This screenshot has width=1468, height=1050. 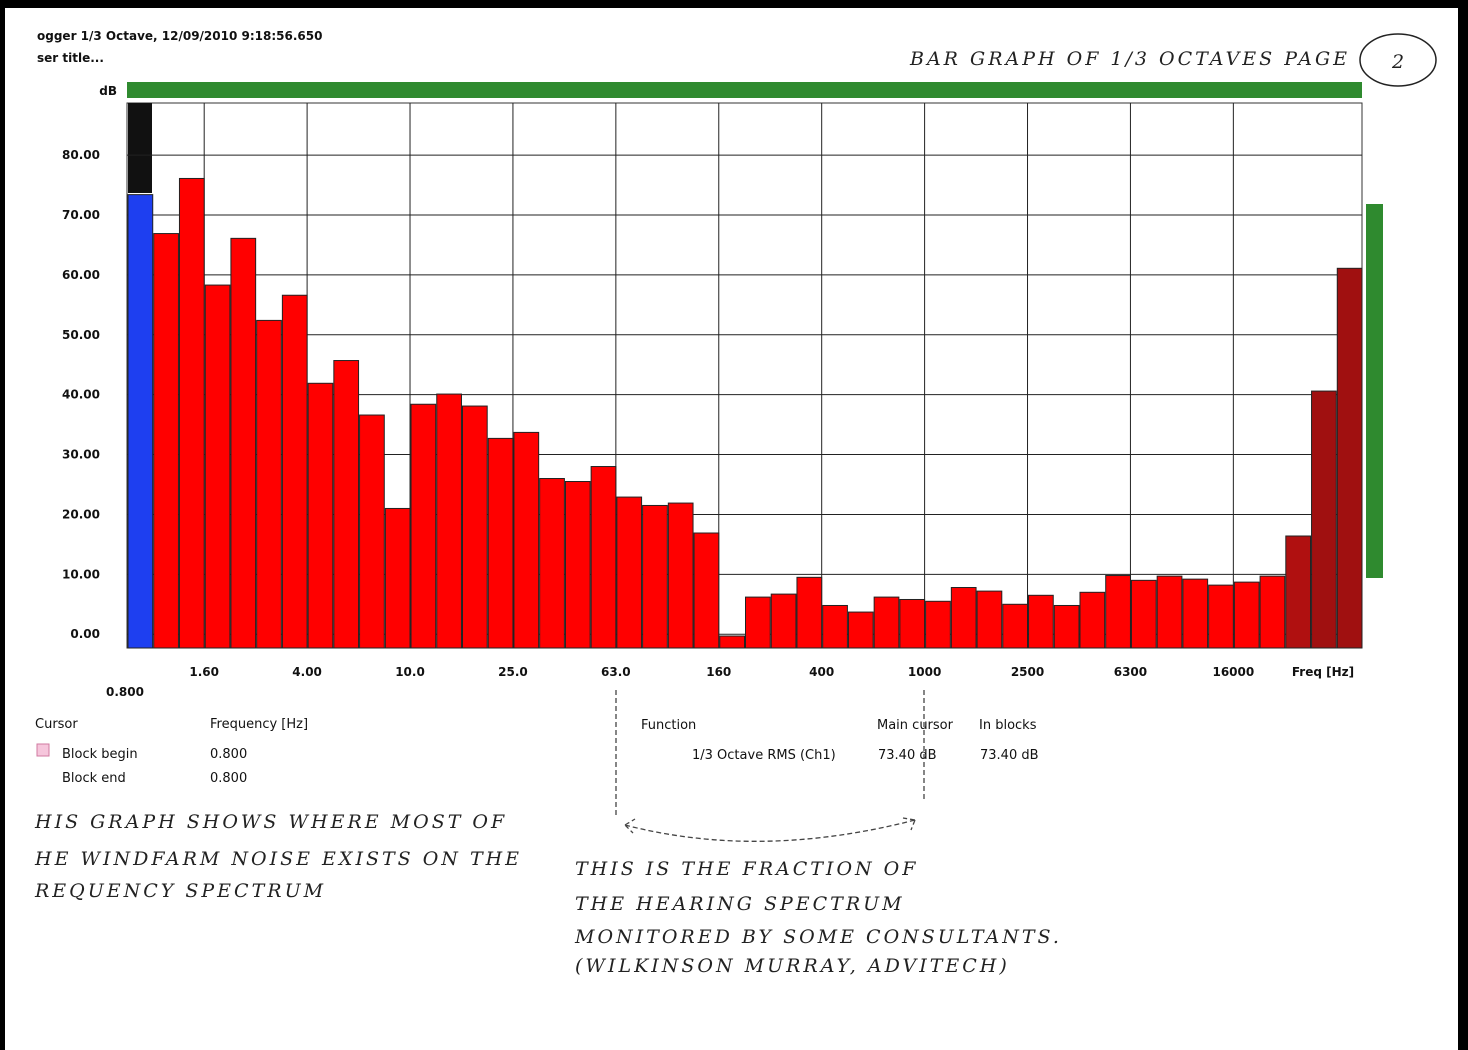 What do you see at coordinates (81, 574) in the screenshot?
I see `y-tick-label: 10.00` at bounding box center [81, 574].